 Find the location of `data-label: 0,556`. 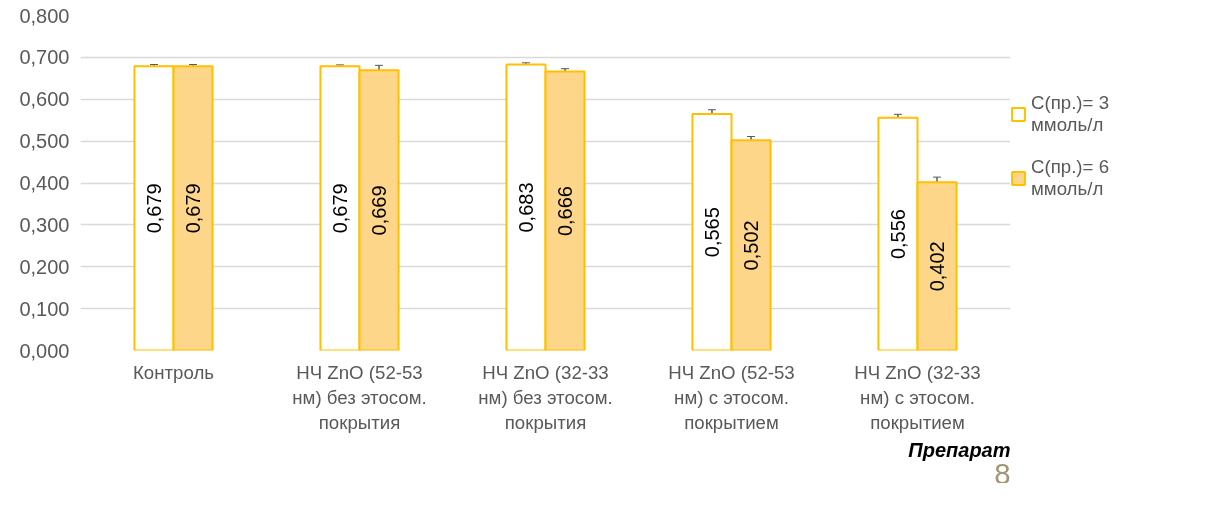

data-label: 0,556 is located at coordinates (897, 234).